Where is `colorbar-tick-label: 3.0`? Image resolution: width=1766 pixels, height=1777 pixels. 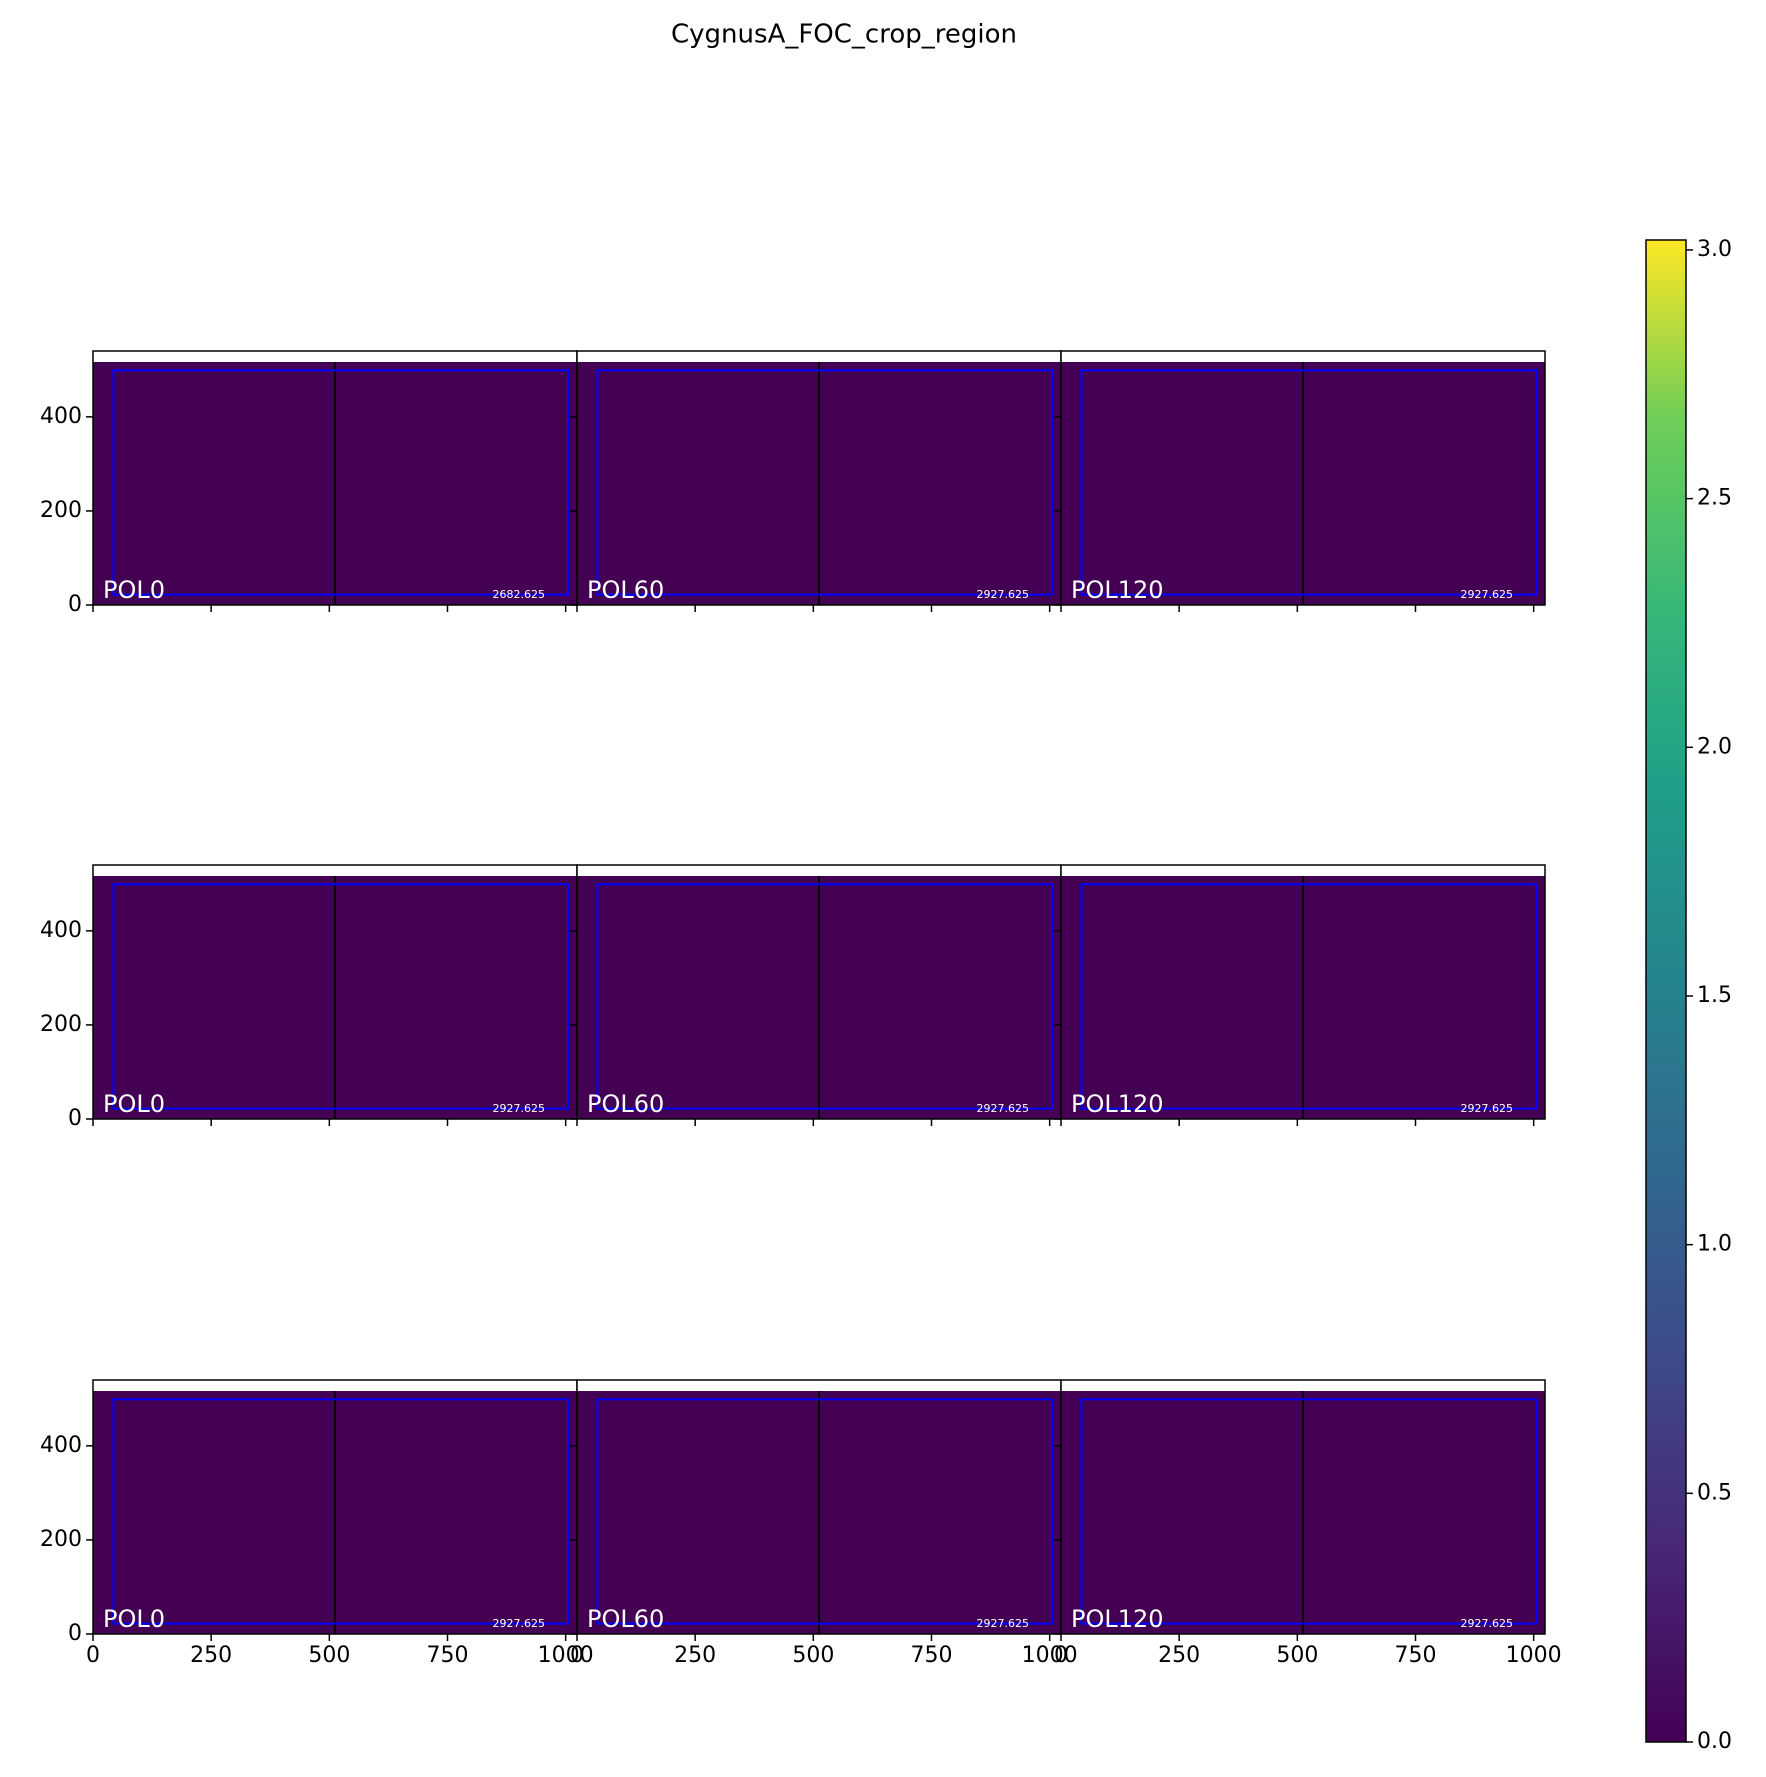
colorbar-tick-label: 3.0 is located at coordinates (1714, 249).